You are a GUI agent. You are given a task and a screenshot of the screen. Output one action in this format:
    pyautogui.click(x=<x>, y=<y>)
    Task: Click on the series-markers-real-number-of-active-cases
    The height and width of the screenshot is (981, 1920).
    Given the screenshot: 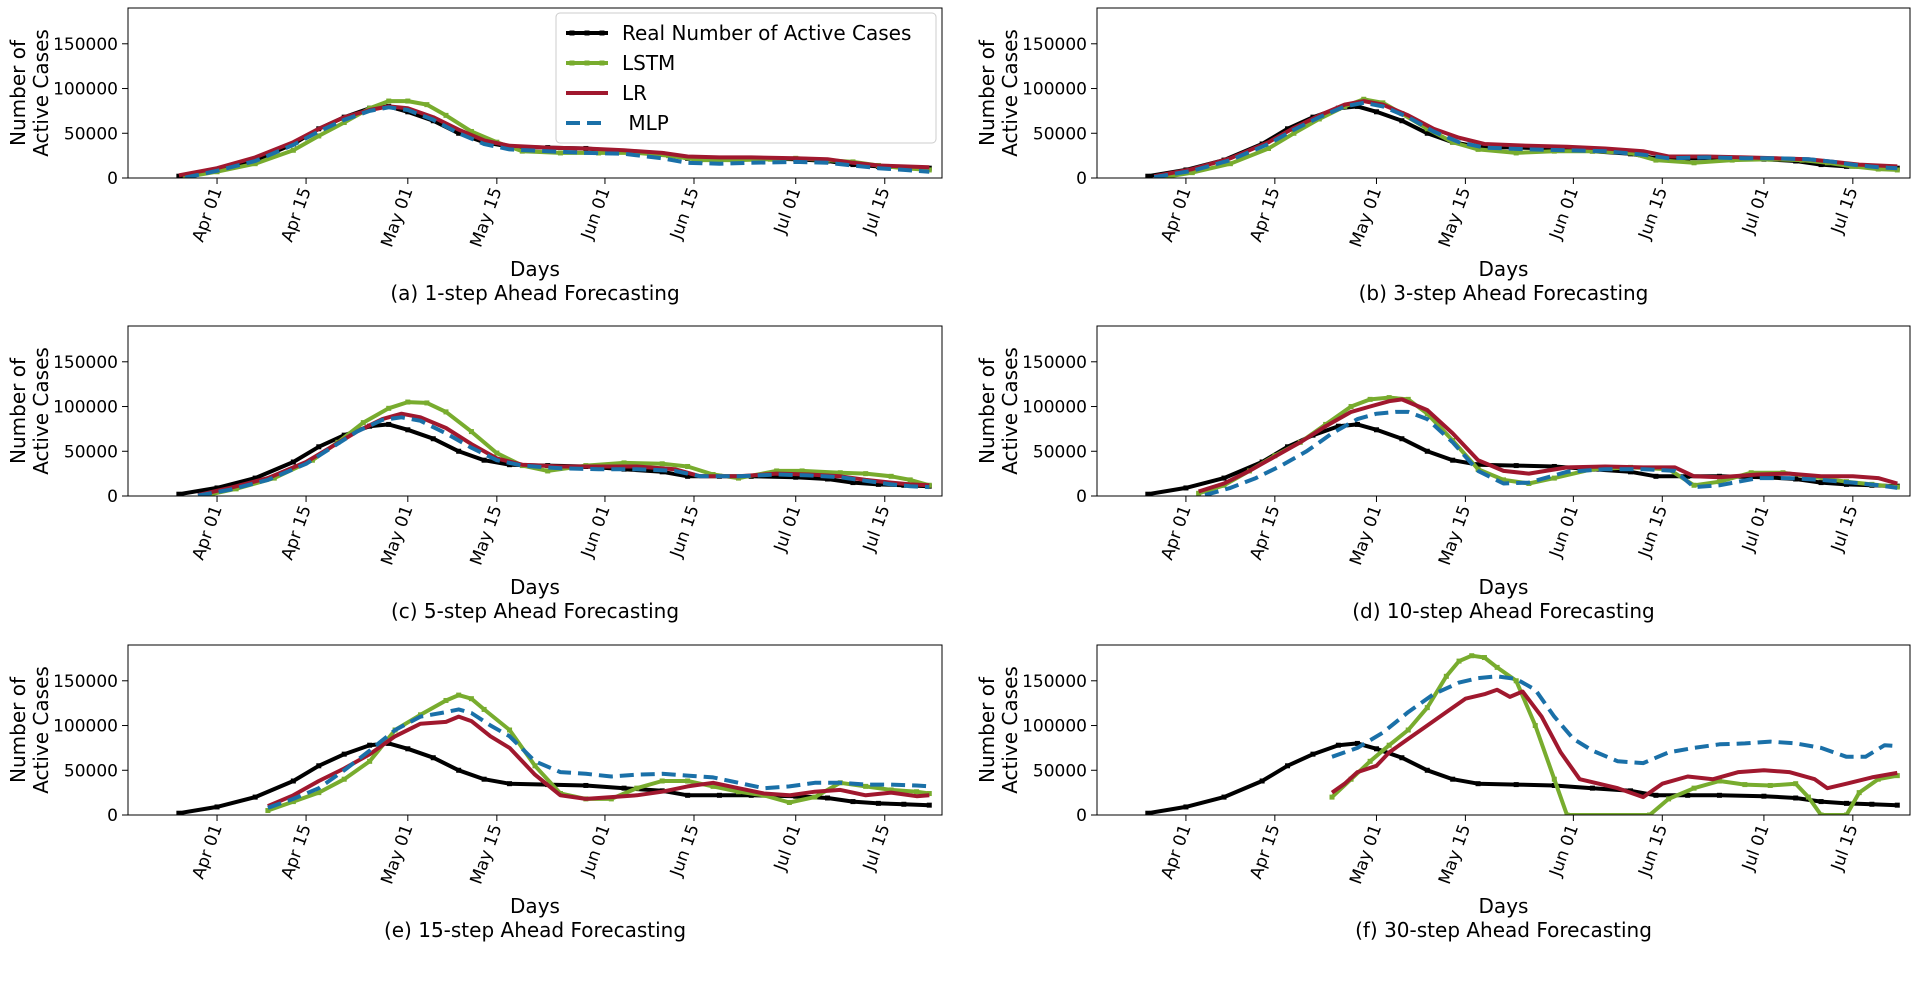 What is the action you would take?
    pyautogui.click(x=1522, y=458)
    